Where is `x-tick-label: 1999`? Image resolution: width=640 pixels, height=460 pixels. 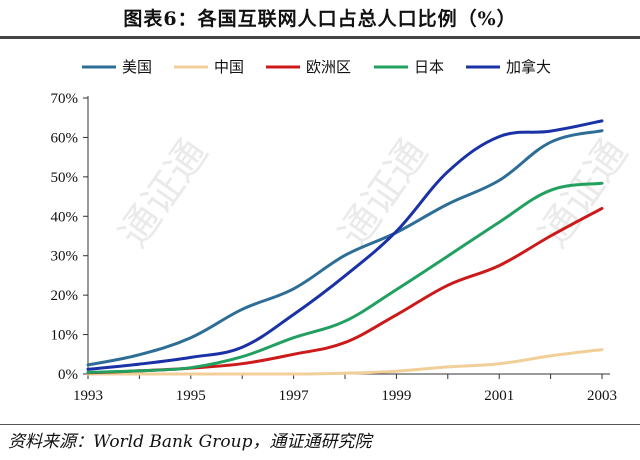 x-tick-label: 1999 is located at coordinates (396, 396).